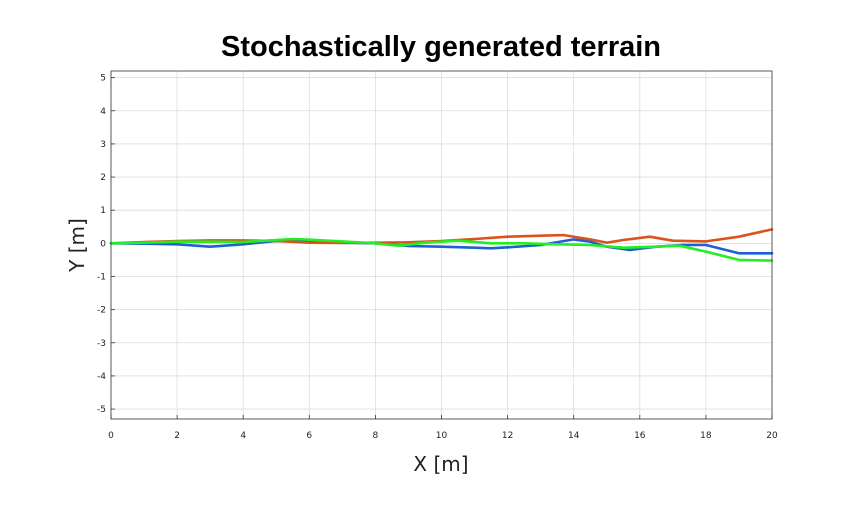 This screenshot has height=509, width=854. Describe the element at coordinates (772, 436) in the screenshot. I see `x-tick-label: 20` at that location.